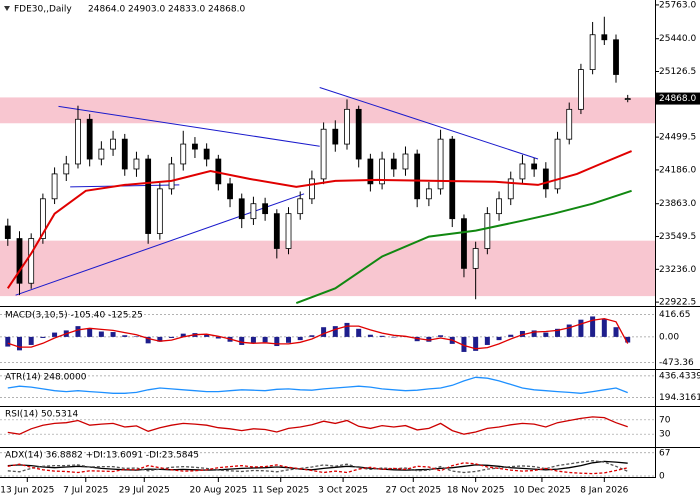 The width and height of the screenshot is (700, 500). Describe the element at coordinates (679, 398) in the screenshot. I see `indicator-tick-label: 194.3161` at that location.